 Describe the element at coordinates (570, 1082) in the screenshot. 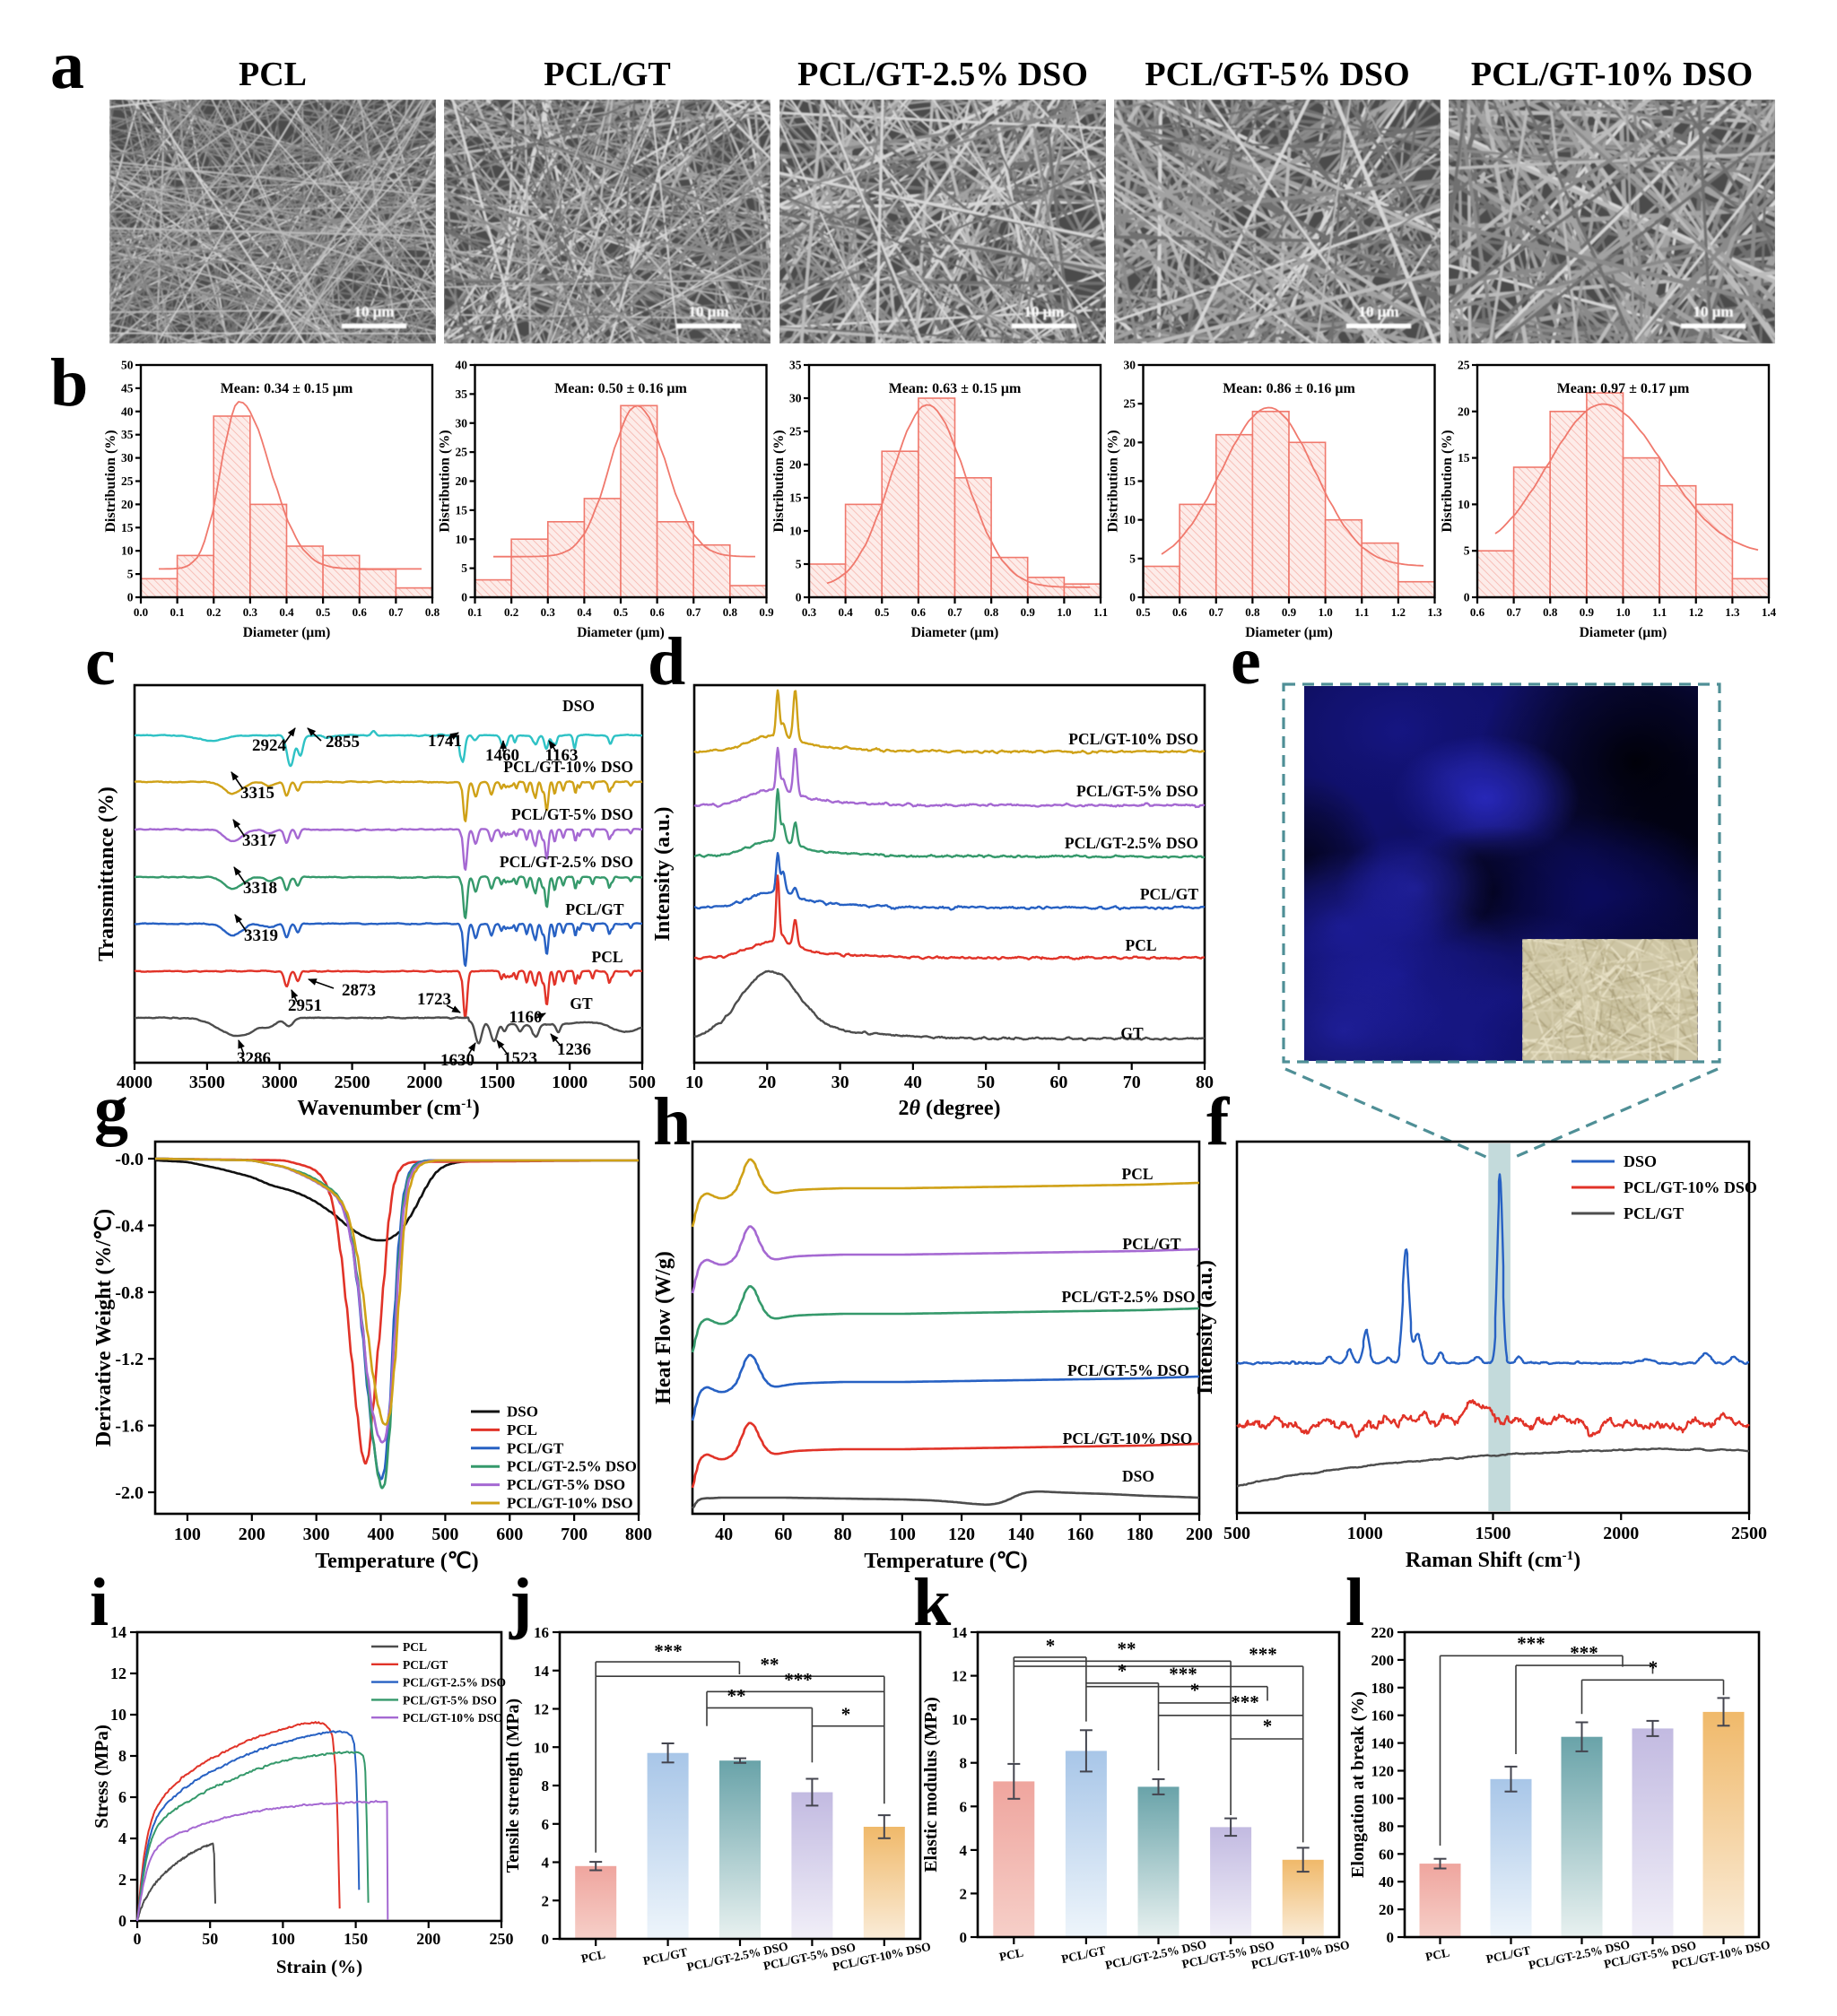

I see `svg-text: 1000` at that location.